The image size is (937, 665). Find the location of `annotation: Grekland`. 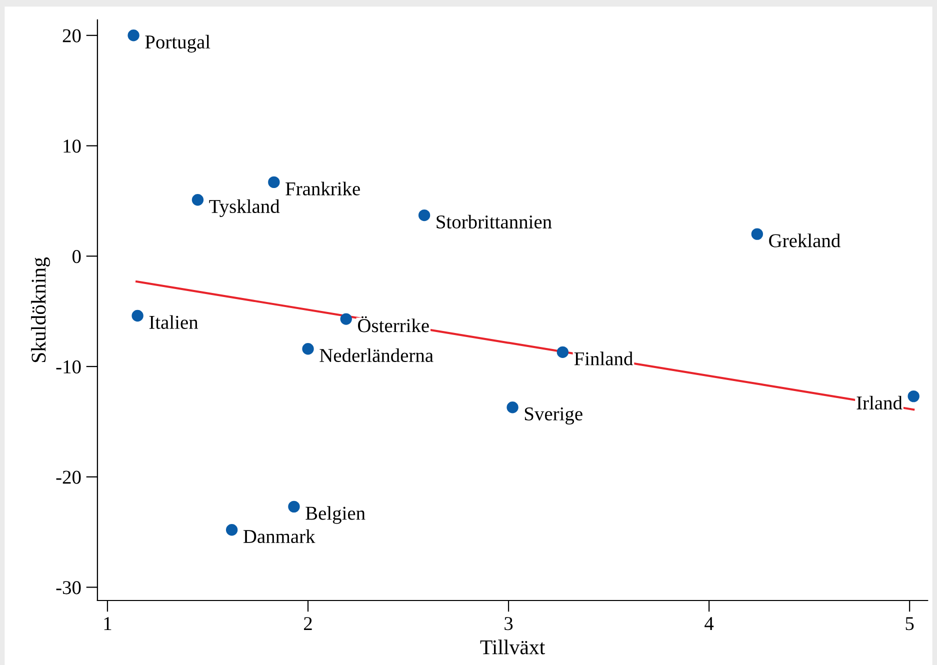

annotation: Grekland is located at coordinates (804, 241).